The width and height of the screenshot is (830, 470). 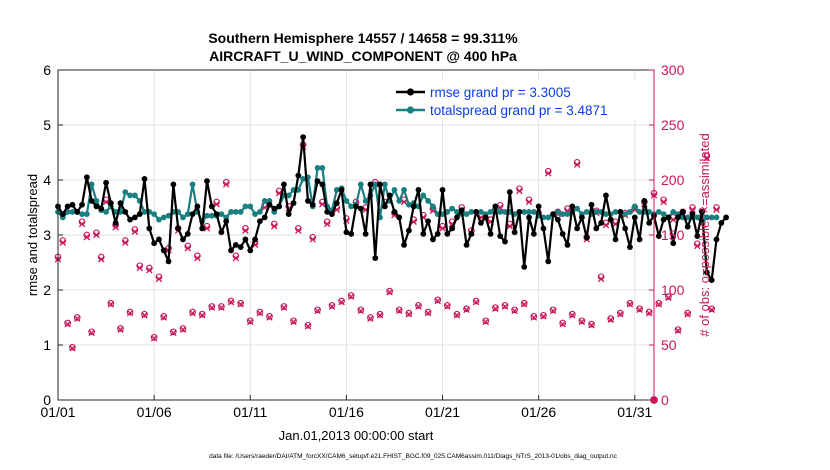 I want to click on legend-rmse-label: rmse grand pr = 3.3005, so click(x=500, y=92).